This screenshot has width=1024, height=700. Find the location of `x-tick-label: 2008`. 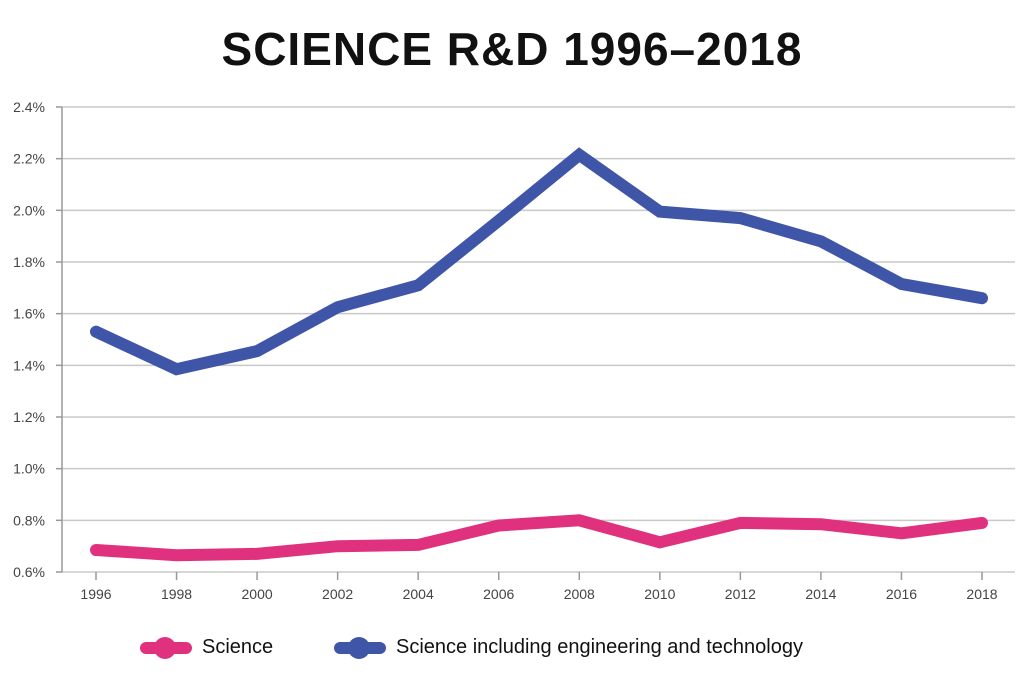

x-tick-label: 2008 is located at coordinates (579, 594).